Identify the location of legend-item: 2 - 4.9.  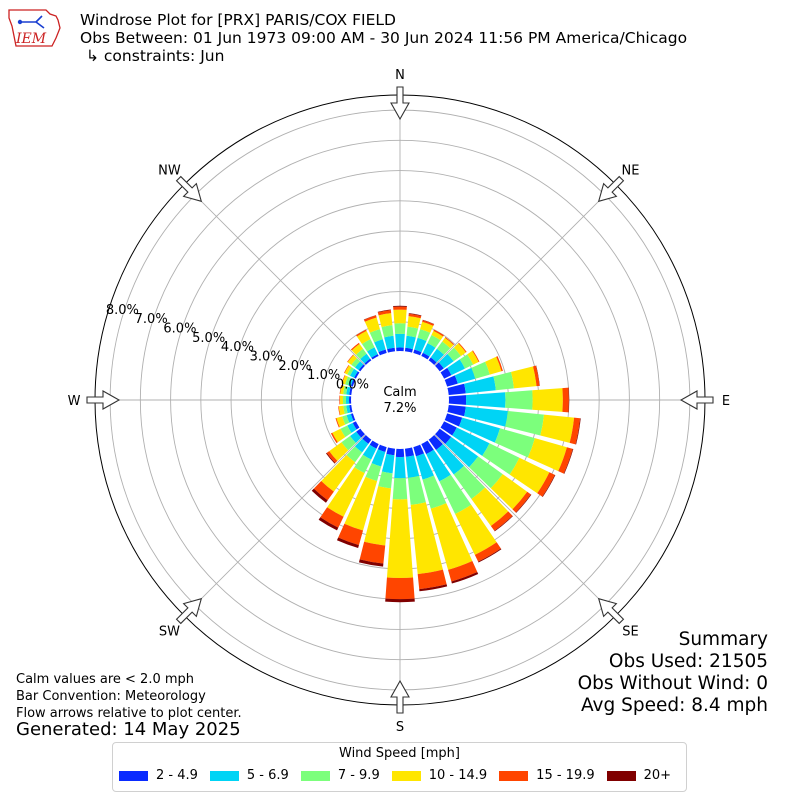
(158, 775).